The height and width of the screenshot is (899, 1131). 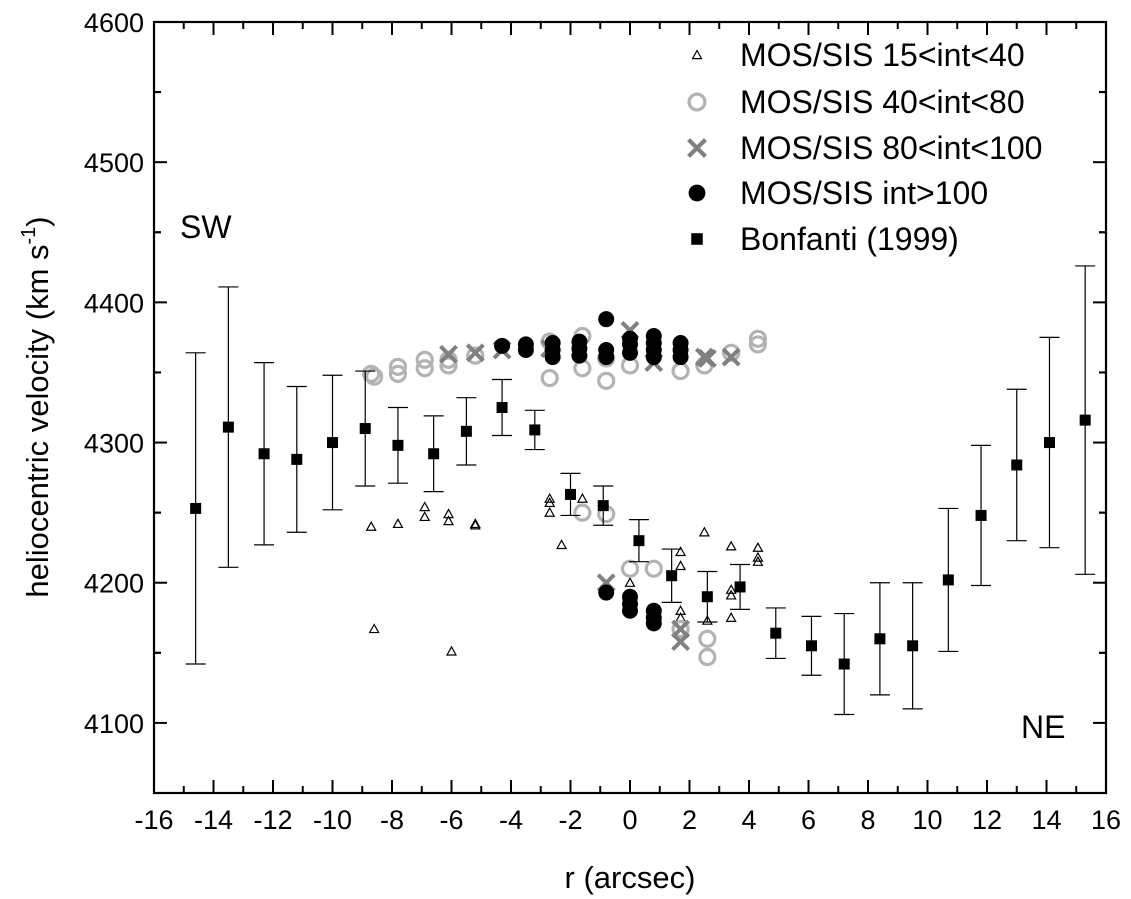 What do you see at coordinates (1043, 727) in the screenshot?
I see `annotation-ne: NE` at bounding box center [1043, 727].